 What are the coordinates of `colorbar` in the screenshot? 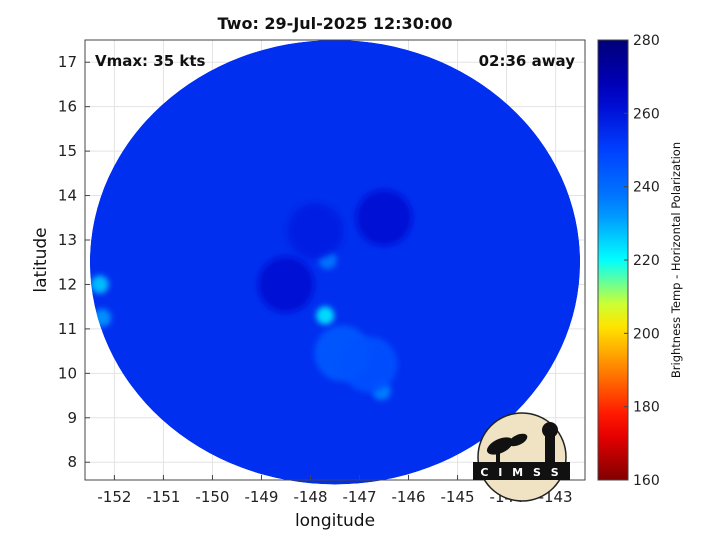 It's located at (613, 260).